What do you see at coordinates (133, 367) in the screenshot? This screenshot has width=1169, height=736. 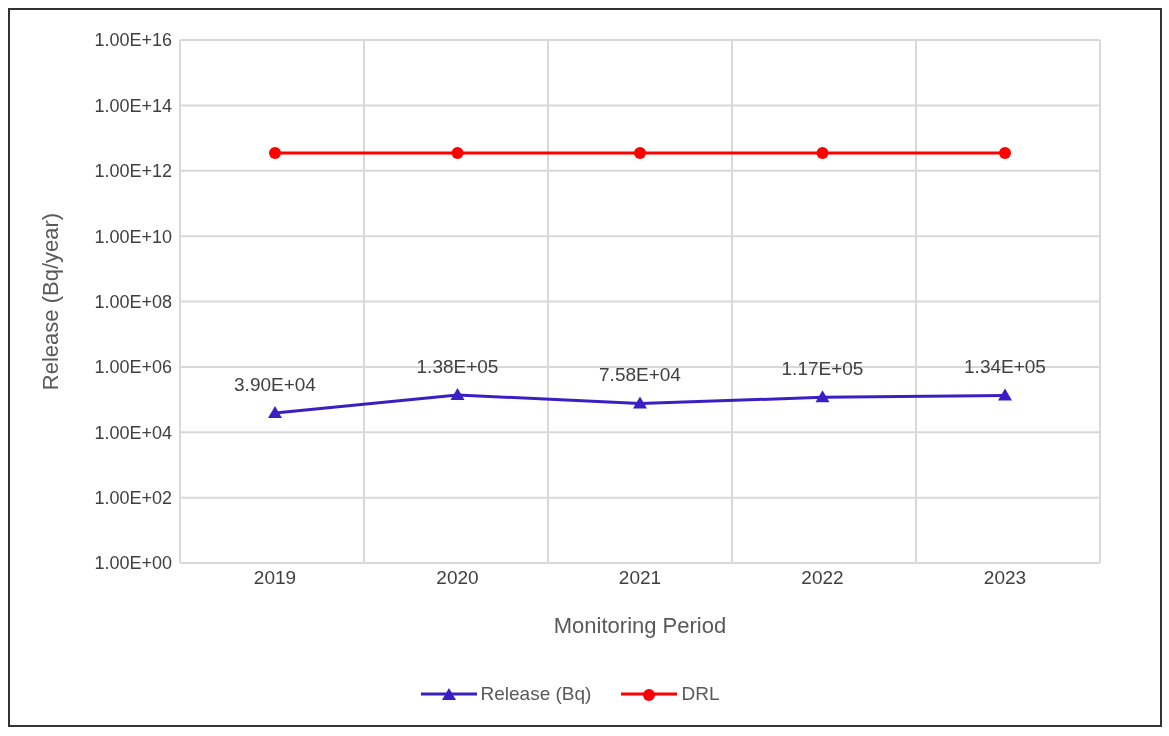 I see `y-tick-label: 1.00E+06` at bounding box center [133, 367].